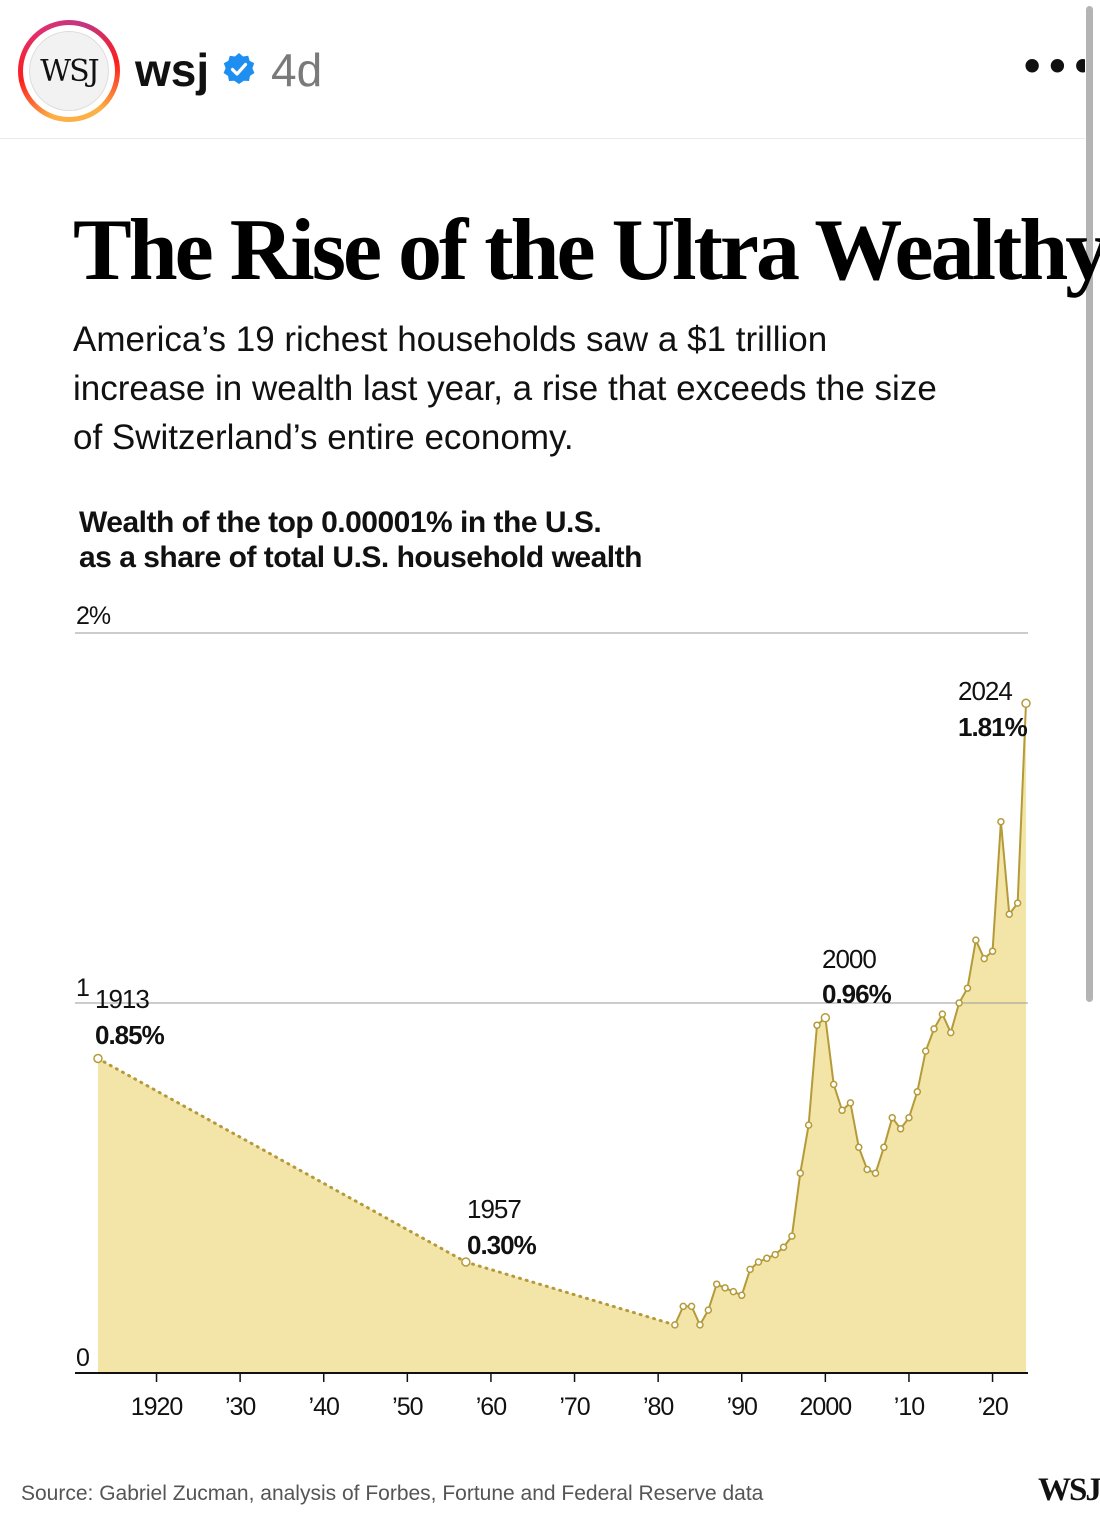 This screenshot has width=1100, height=1524. Describe the element at coordinates (82, 988) in the screenshot. I see `y-tick-label-1: 1` at that location.